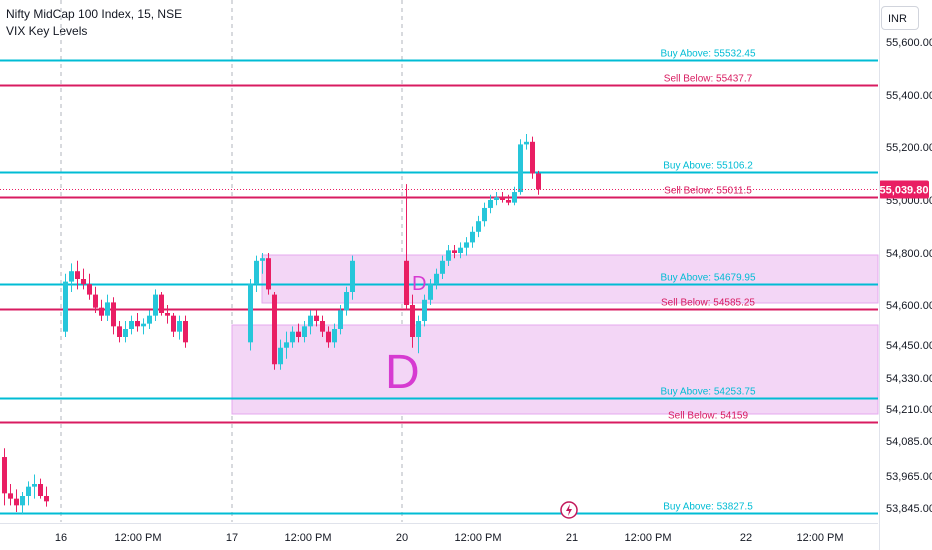 Image resolution: width=932 pixels, height=550 pixels. What do you see at coordinates (572, 538) in the screenshot?
I see `time-tick-label: 21` at bounding box center [572, 538].